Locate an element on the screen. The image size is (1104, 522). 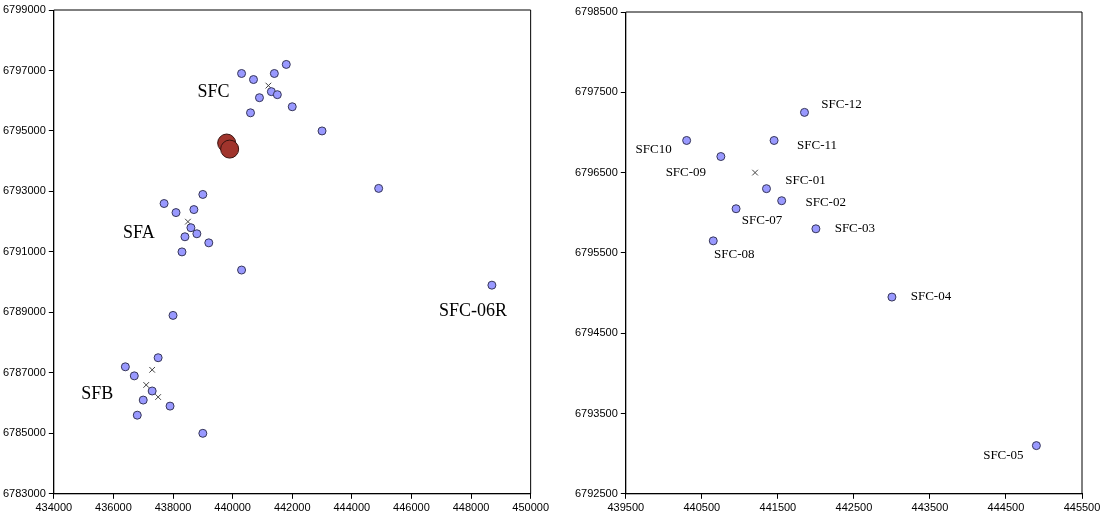
y-tick-label: 6798500 is located at coordinates (596, 11).